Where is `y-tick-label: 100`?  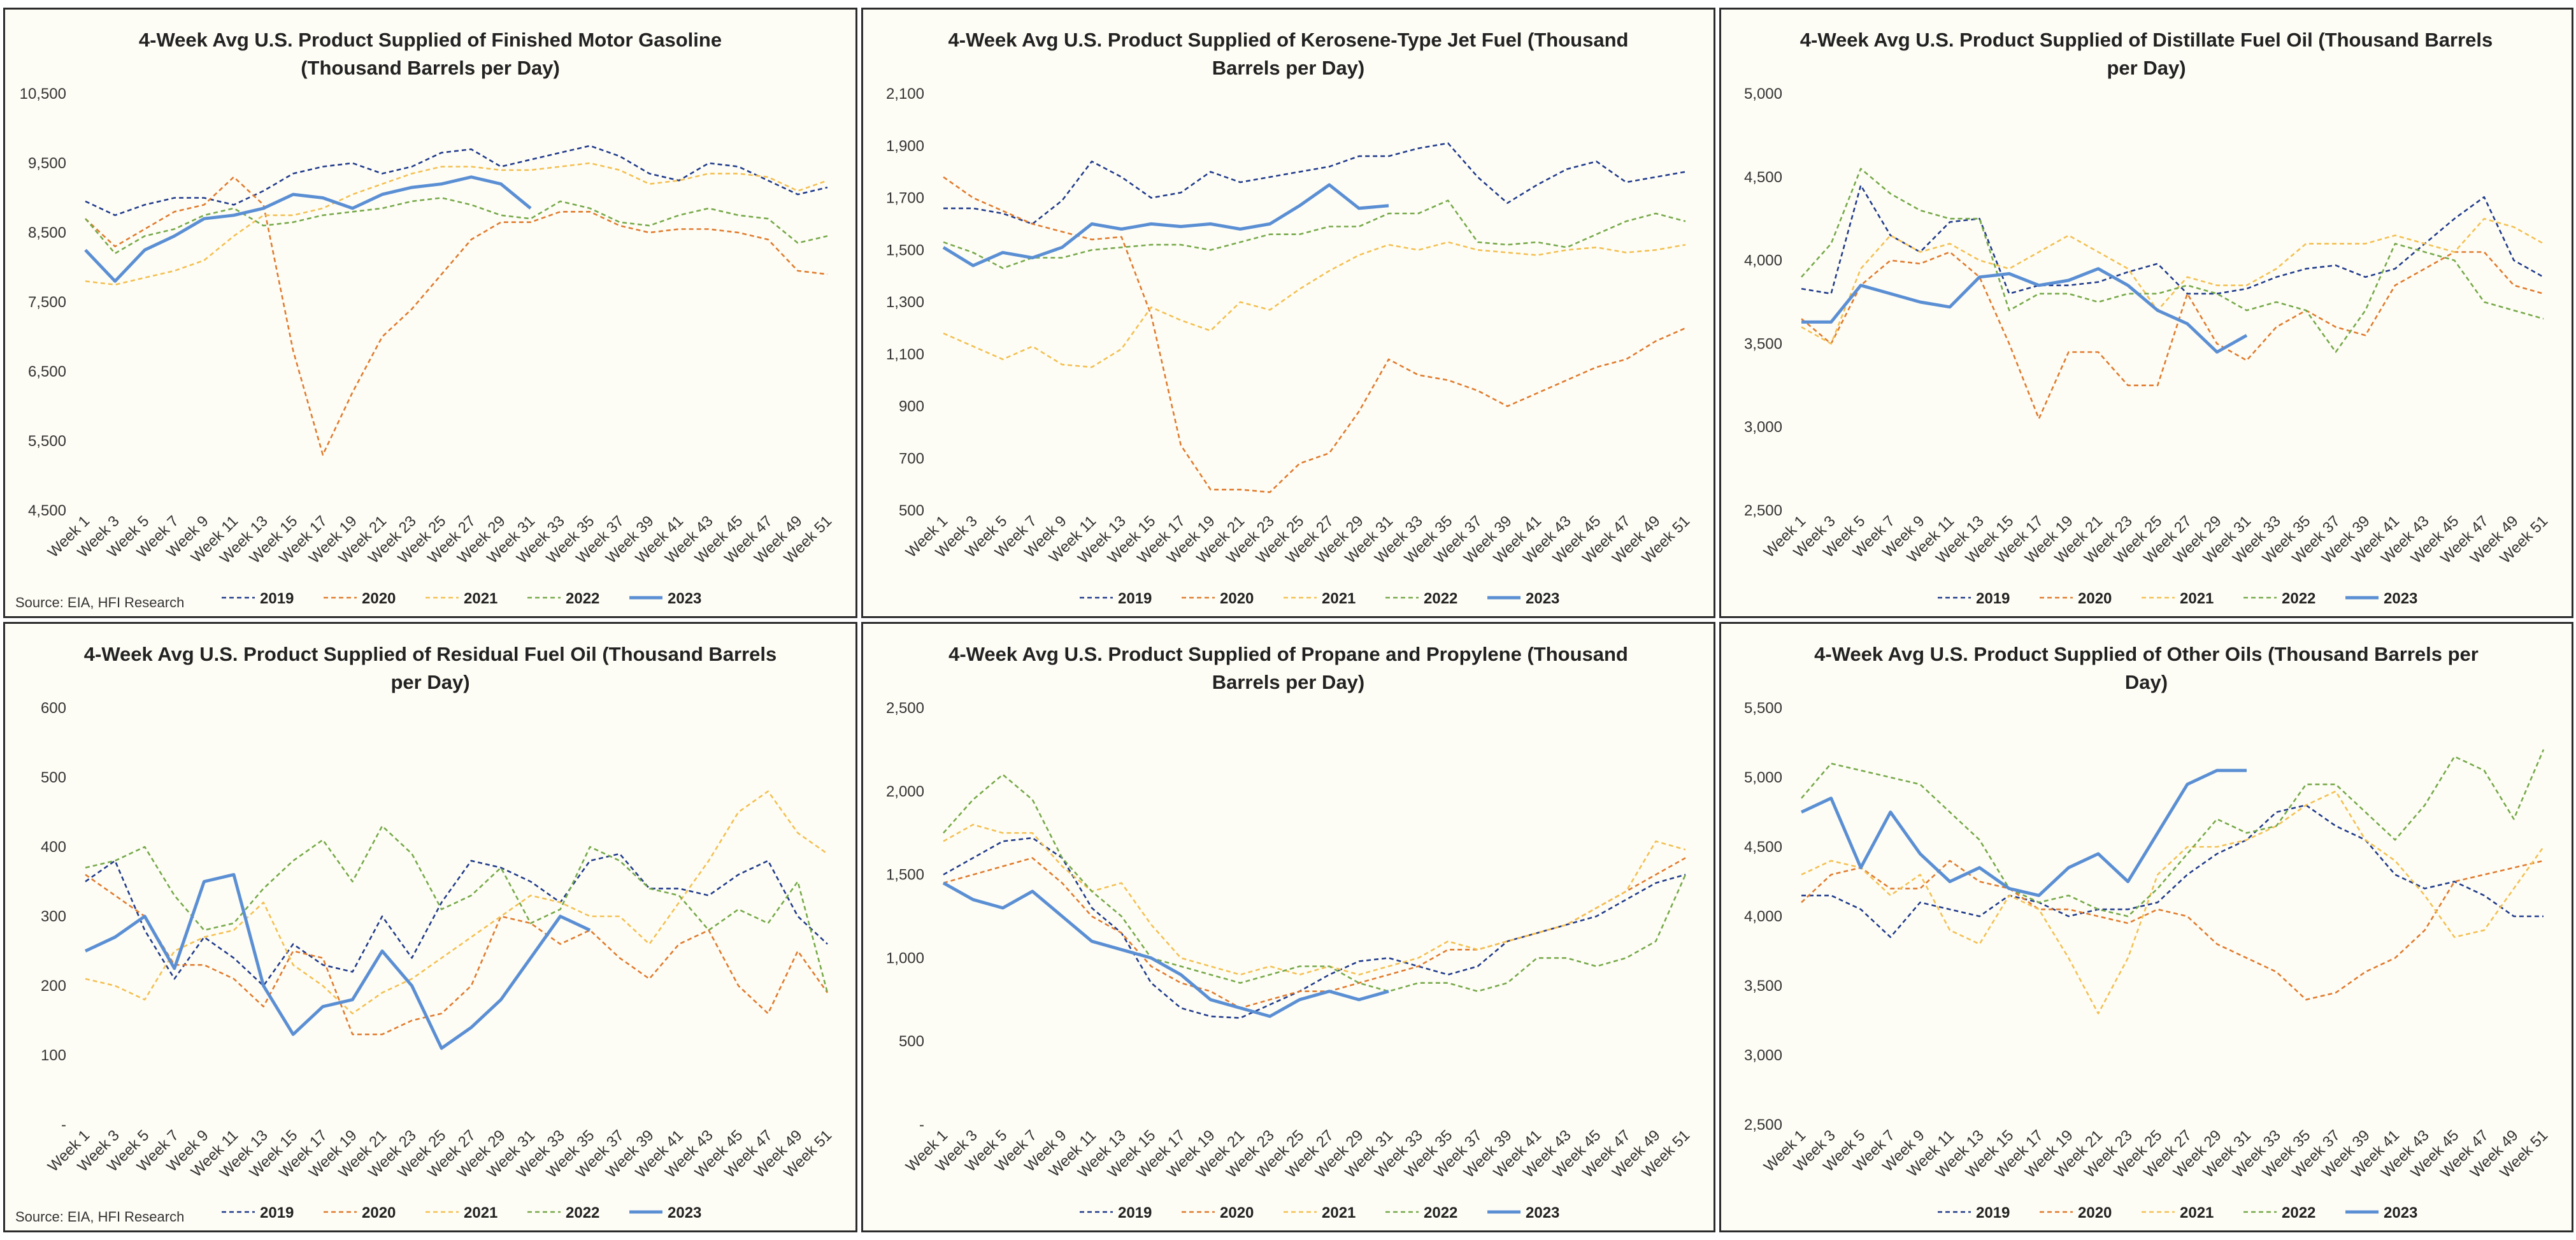
y-tick-label: 100 is located at coordinates (54, 1055).